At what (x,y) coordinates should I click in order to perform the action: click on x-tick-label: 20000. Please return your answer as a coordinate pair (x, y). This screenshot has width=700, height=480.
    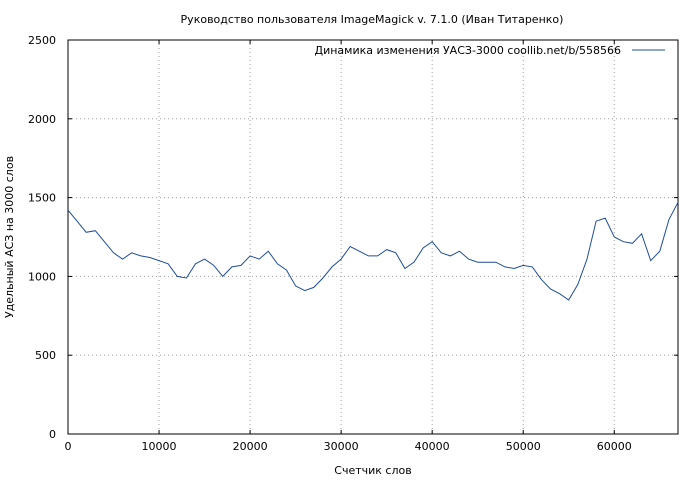
    Looking at the image, I should click on (250, 446).